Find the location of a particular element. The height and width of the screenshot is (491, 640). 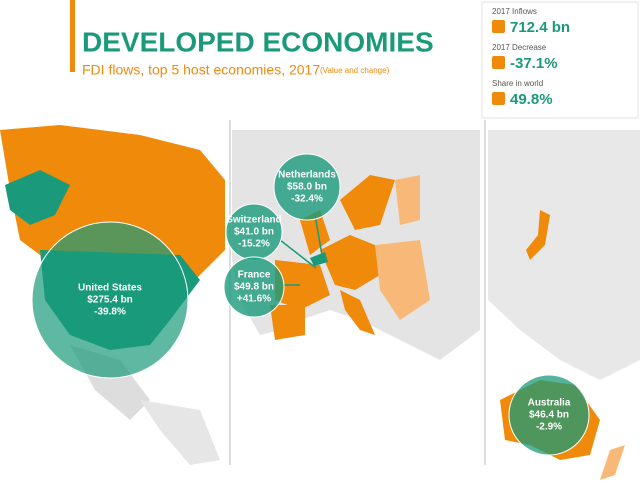

economy-change: -39.8% is located at coordinates (110, 312).